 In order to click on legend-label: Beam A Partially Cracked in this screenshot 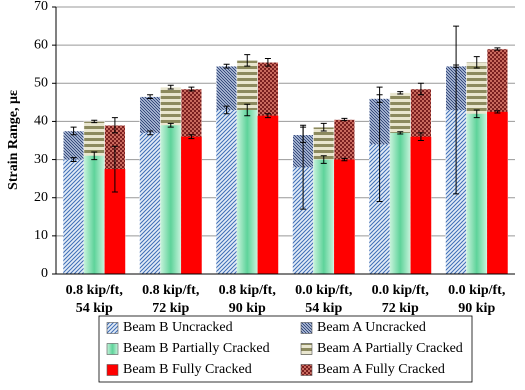, I will do `click(390, 348)`.